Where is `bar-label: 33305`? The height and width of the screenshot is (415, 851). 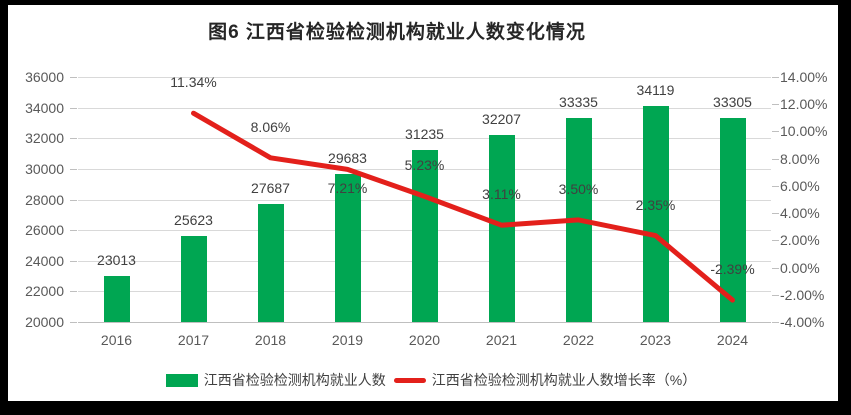
bar-label: 33305 is located at coordinates (732, 102).